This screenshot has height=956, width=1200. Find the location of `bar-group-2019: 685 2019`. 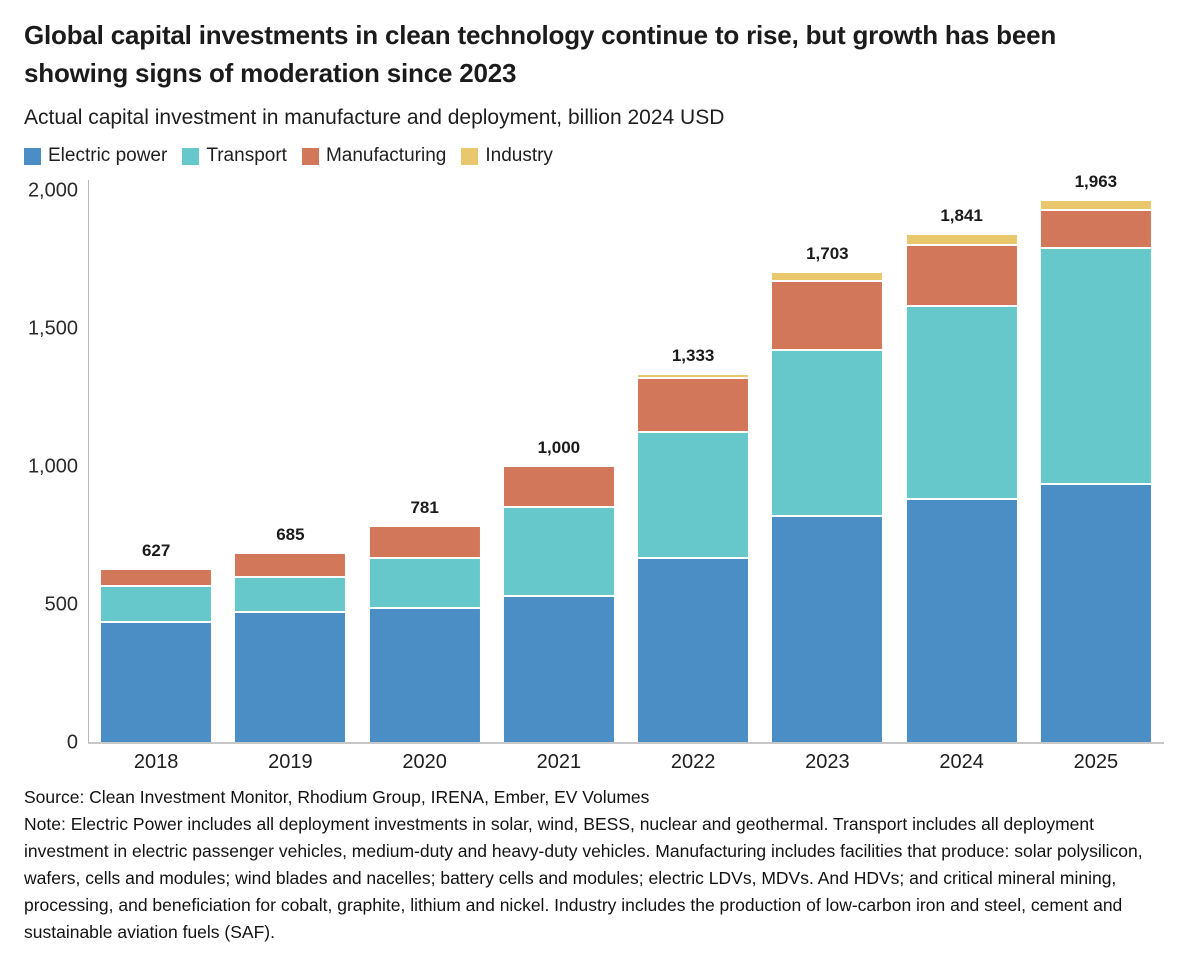

bar-group-2019: 685 2019 is located at coordinates (290, 482).